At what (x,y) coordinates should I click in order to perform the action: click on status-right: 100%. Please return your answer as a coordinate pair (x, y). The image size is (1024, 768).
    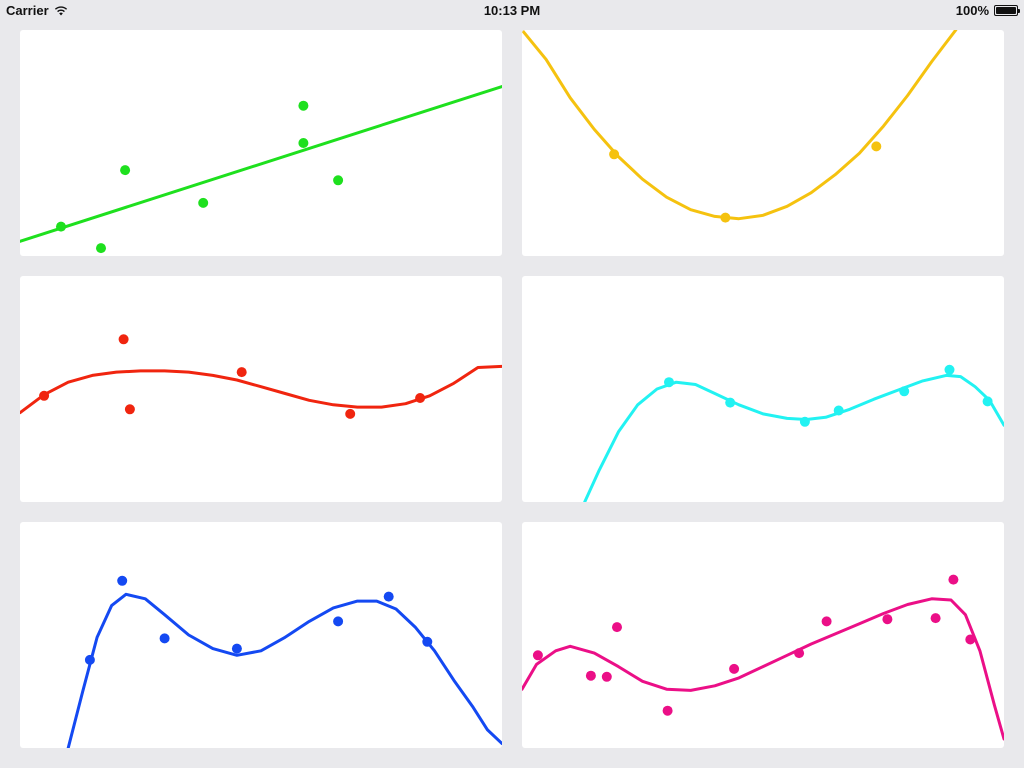
    Looking at the image, I should click on (987, 10).